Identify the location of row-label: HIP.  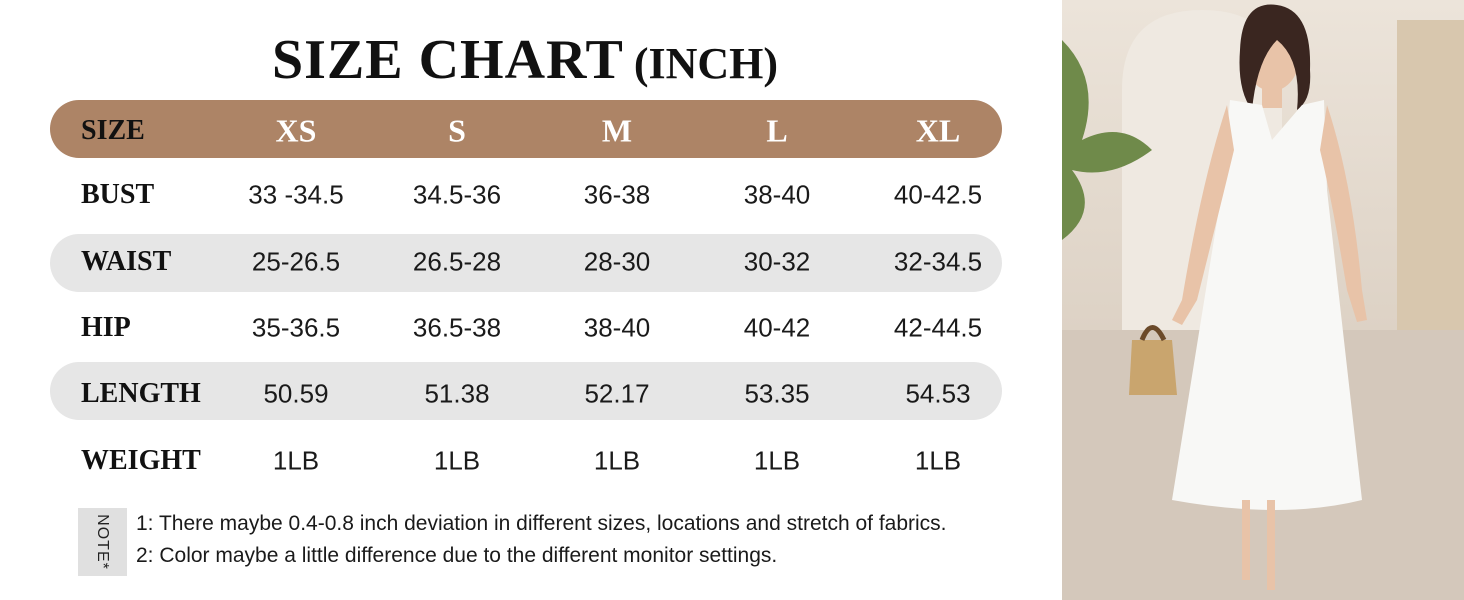
(106, 327).